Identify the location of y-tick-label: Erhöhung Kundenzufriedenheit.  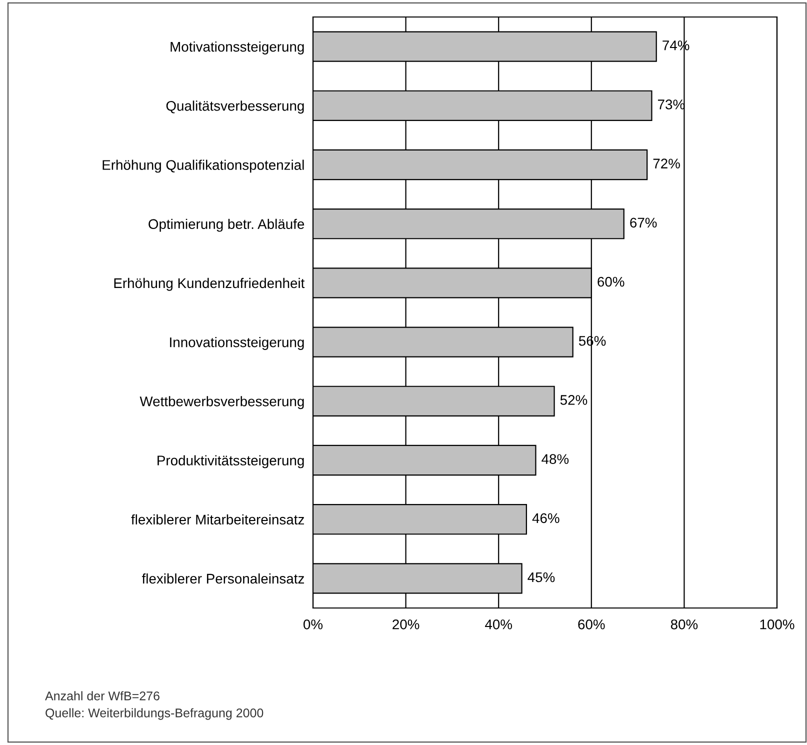
(209, 284).